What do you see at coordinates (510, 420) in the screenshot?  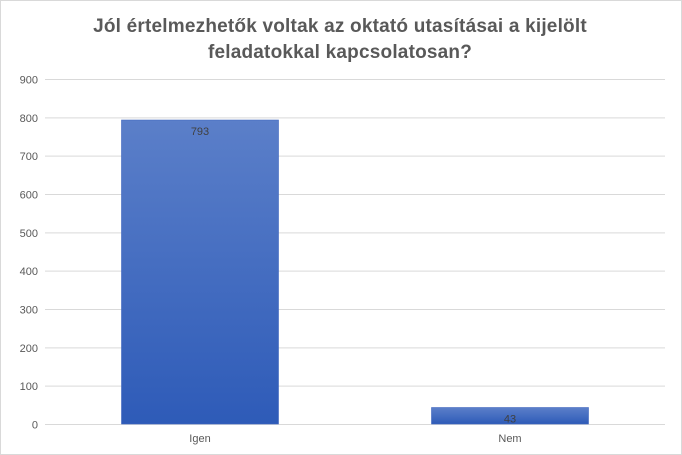 I see `data-label-nem: 43` at bounding box center [510, 420].